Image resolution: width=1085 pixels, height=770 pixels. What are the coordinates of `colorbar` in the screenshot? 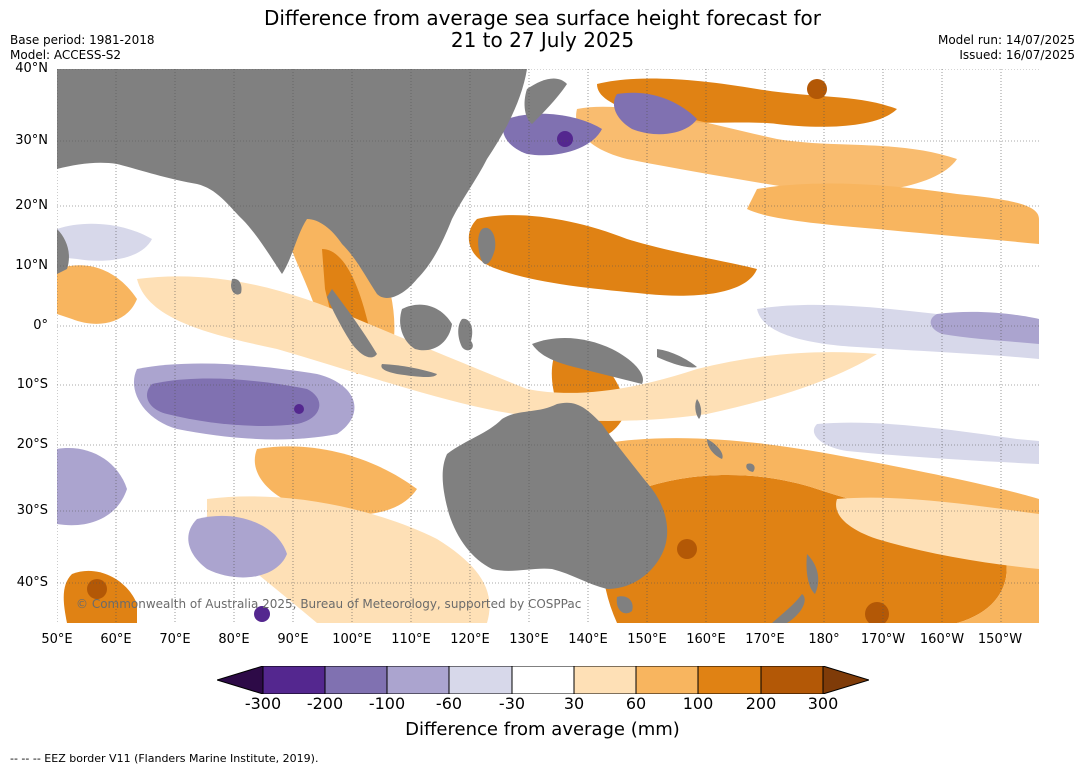 It's located at (543, 680).